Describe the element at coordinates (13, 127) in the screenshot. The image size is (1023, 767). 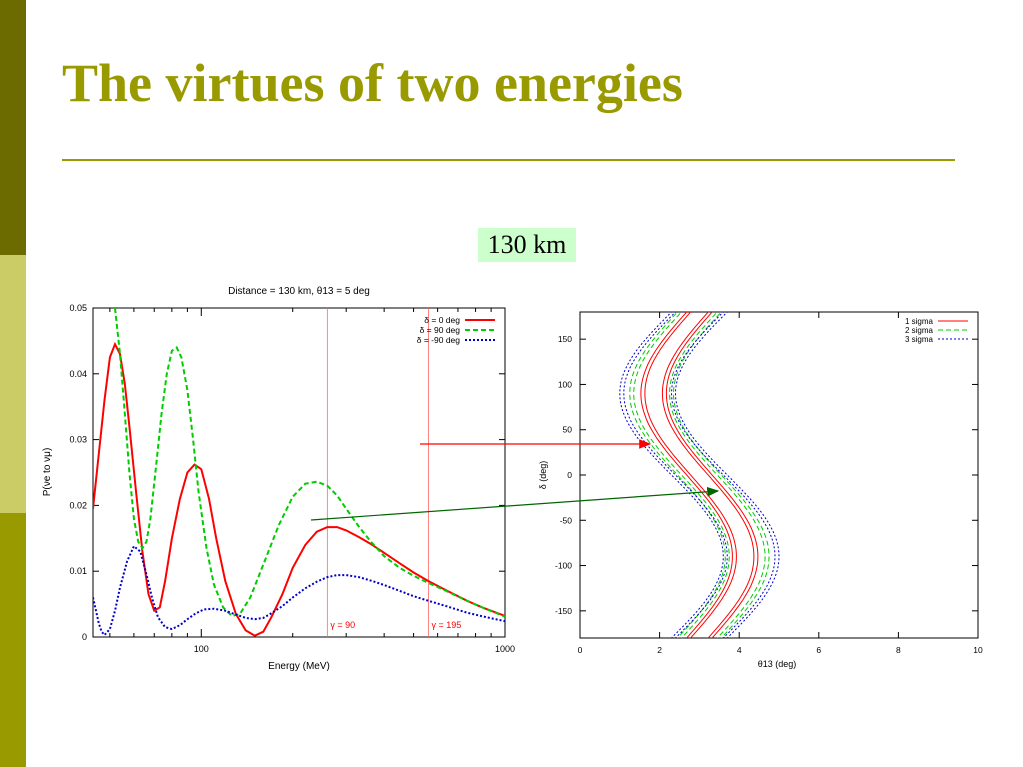
I see `sidebar-top-band` at that location.